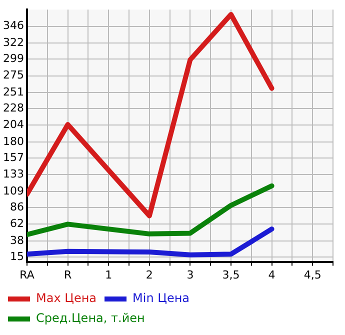  I want to click on y-tick-label: 38, so click(17, 240).